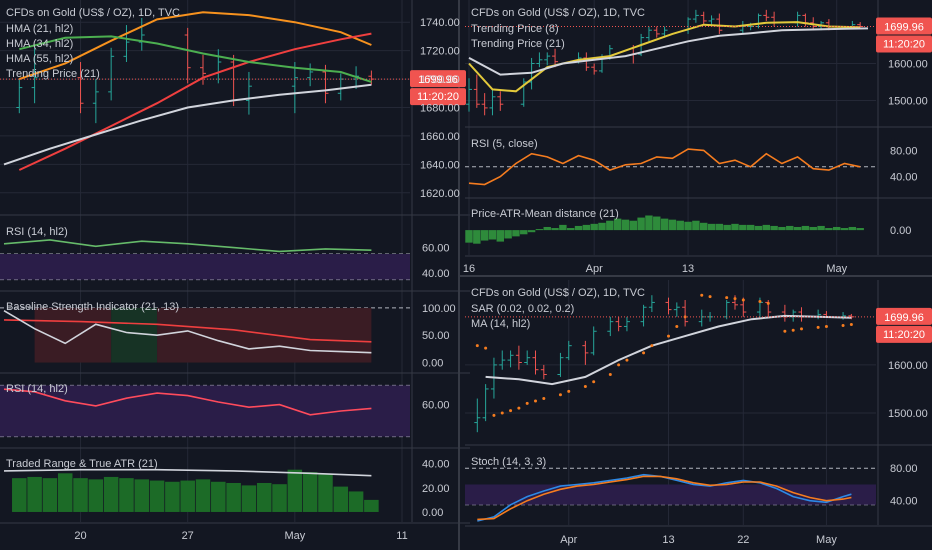 The width and height of the screenshot is (932, 550). What do you see at coordinates (664, 167) in the screenshot?
I see `indicator-line-rsi_orange` at bounding box center [664, 167].